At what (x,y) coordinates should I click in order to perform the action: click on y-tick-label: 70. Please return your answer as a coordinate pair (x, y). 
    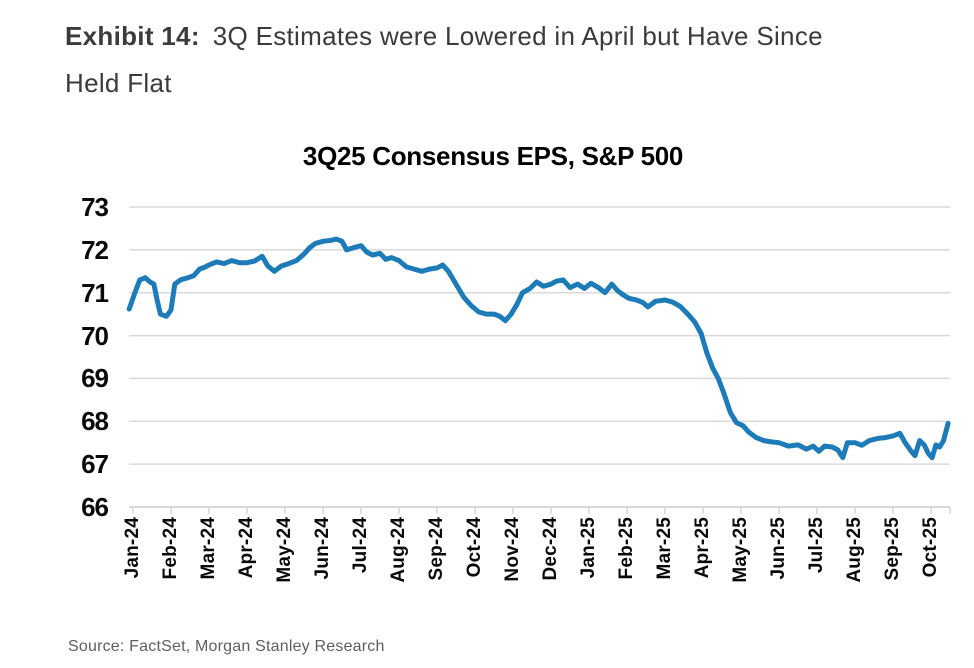
    Looking at the image, I should click on (95, 336).